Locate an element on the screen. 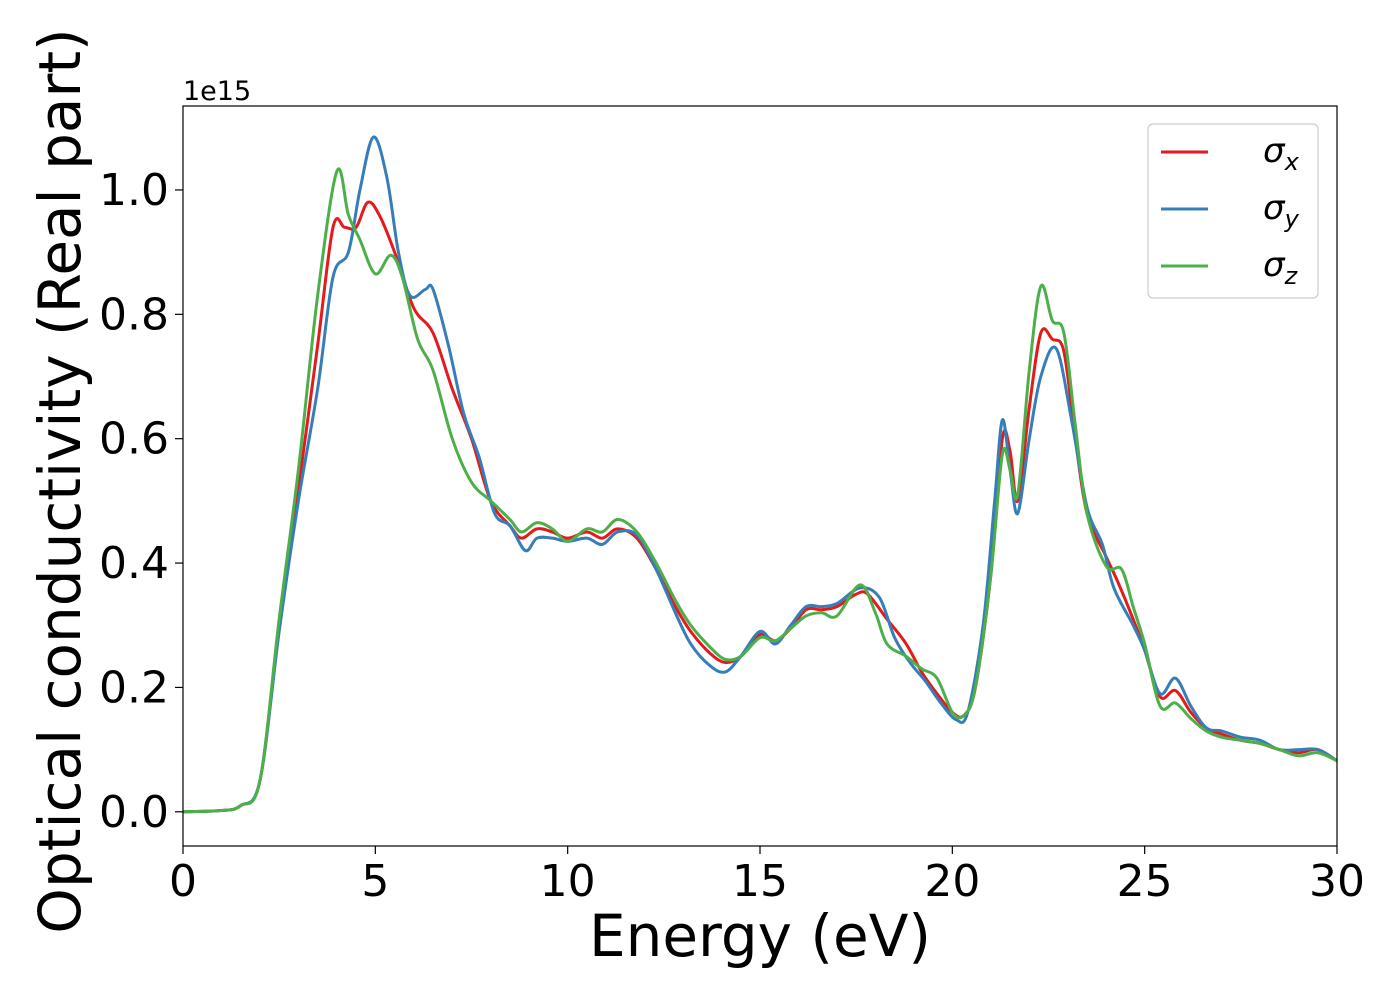 Image resolution: width=1400 pixels, height=1000 pixels. legend-label-x: σx is located at coordinates (1281, 153).